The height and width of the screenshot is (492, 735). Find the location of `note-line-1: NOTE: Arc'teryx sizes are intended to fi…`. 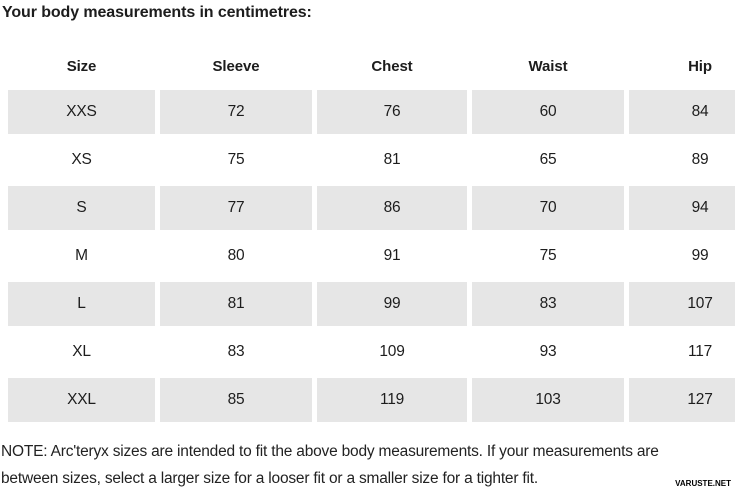

note-line-1: NOTE: Arc'teryx sizes are intended to fi… is located at coordinates (330, 451).